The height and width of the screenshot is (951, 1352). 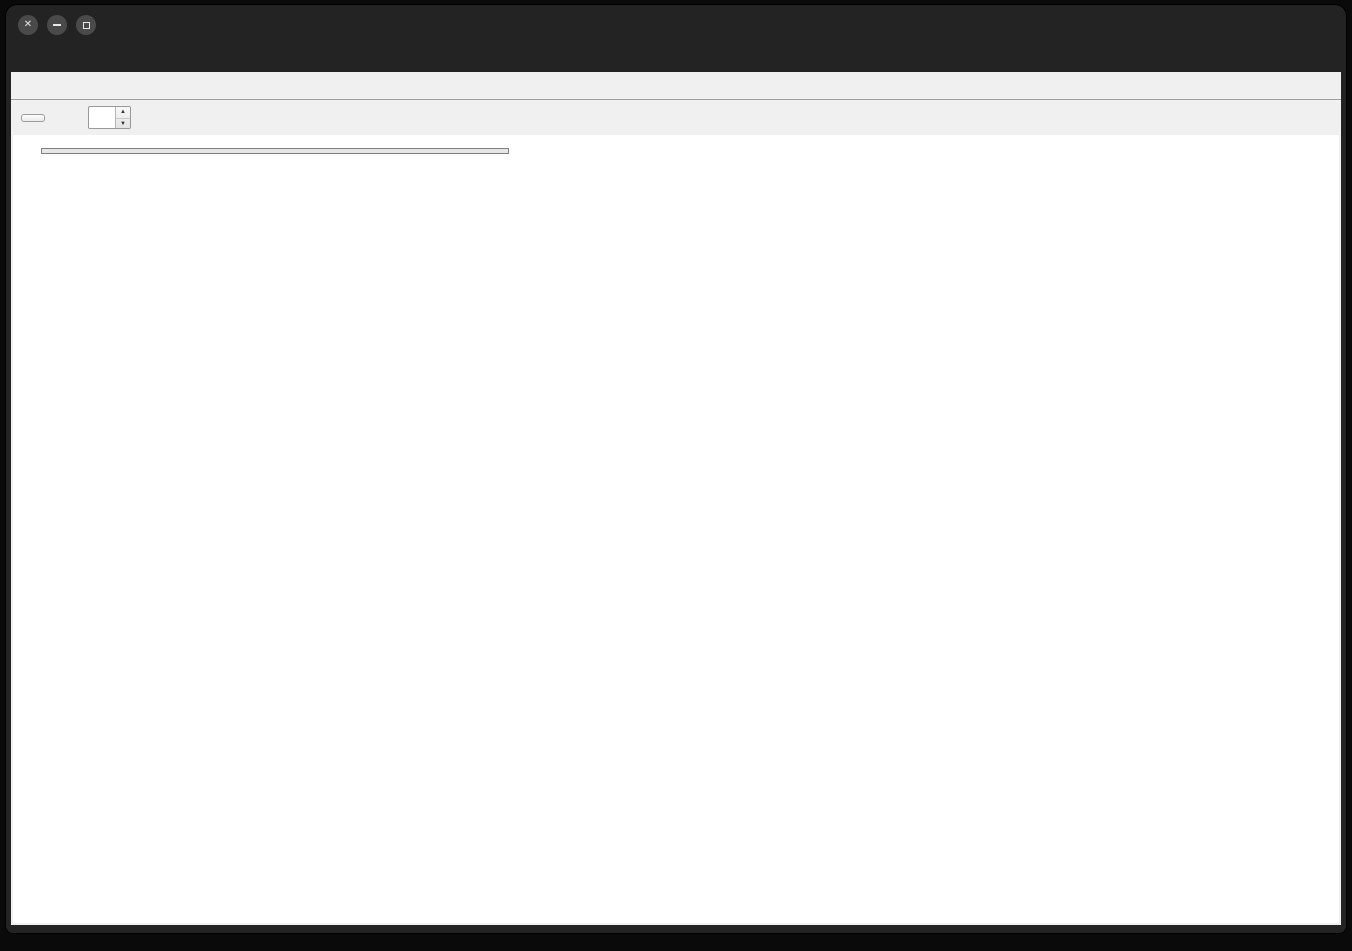 I want to click on minimize-button, so click(x=57, y=25).